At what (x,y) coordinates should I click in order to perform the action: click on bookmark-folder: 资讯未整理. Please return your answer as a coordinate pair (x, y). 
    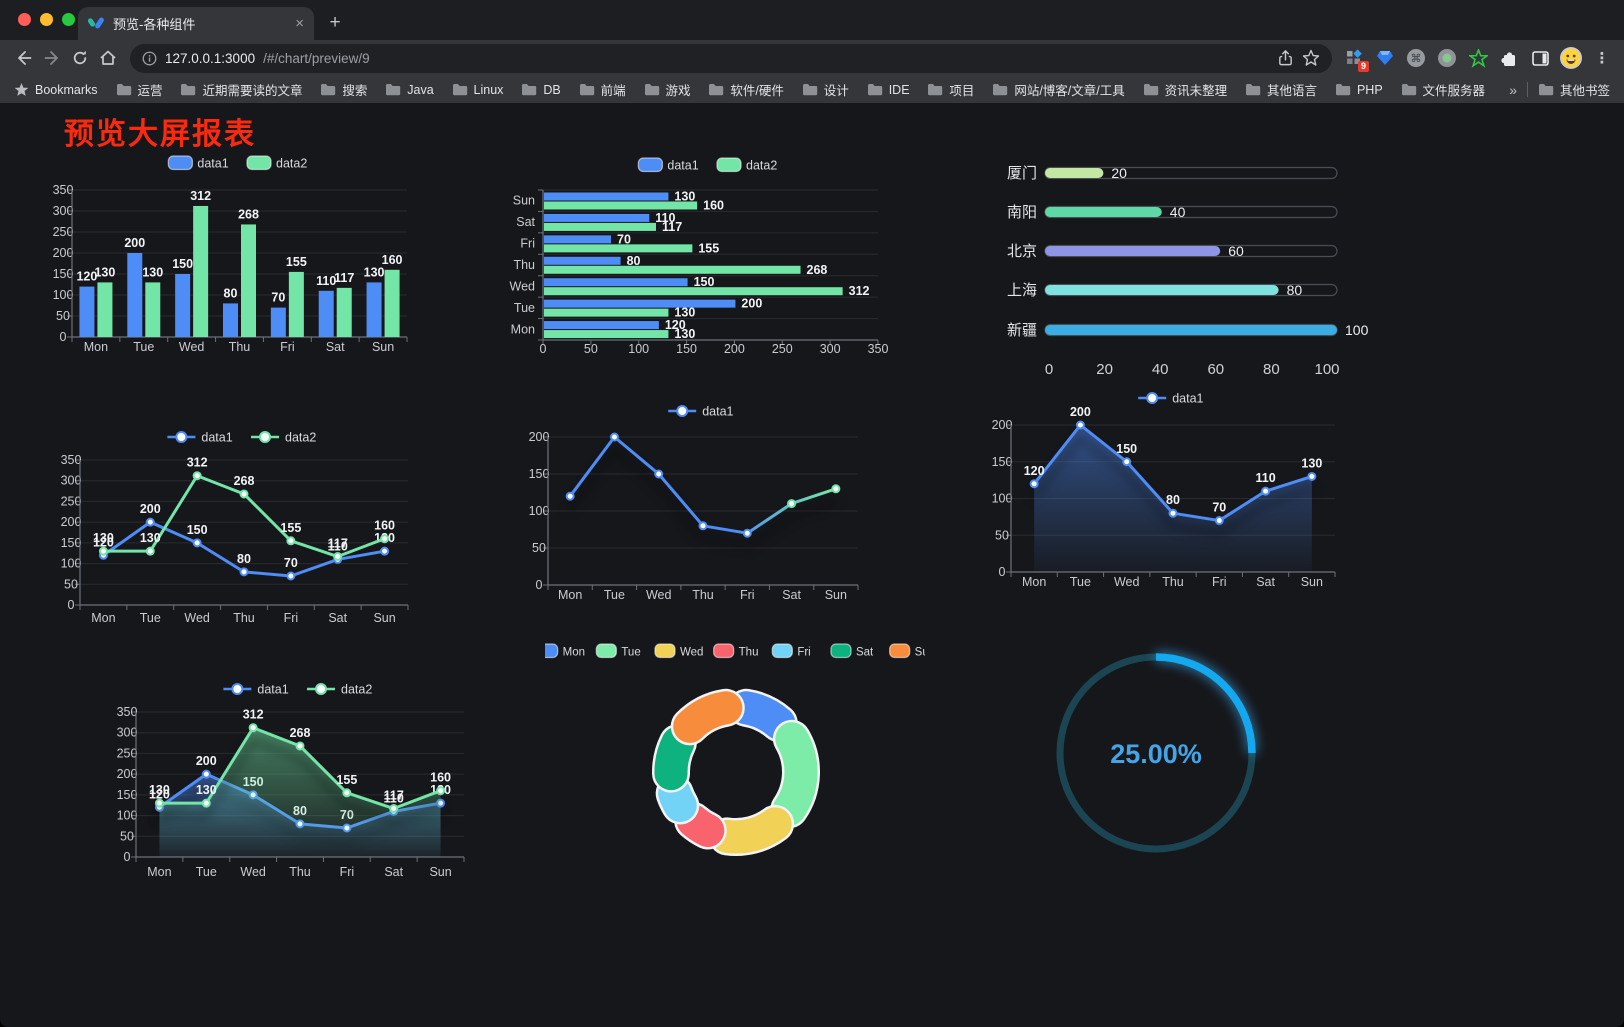
    Looking at the image, I should click on (1185, 89).